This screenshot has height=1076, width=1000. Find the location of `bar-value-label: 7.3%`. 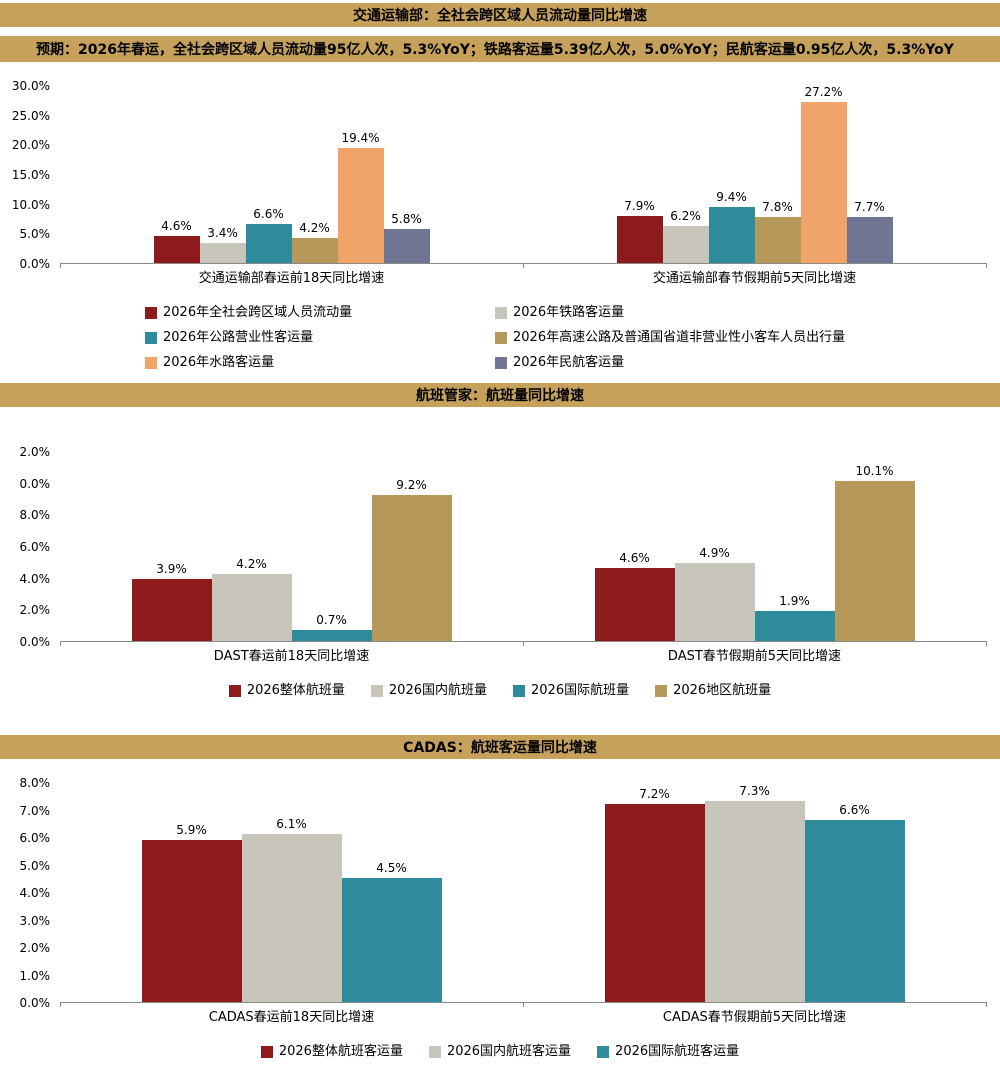

bar-value-label: 7.3% is located at coordinates (754, 791).